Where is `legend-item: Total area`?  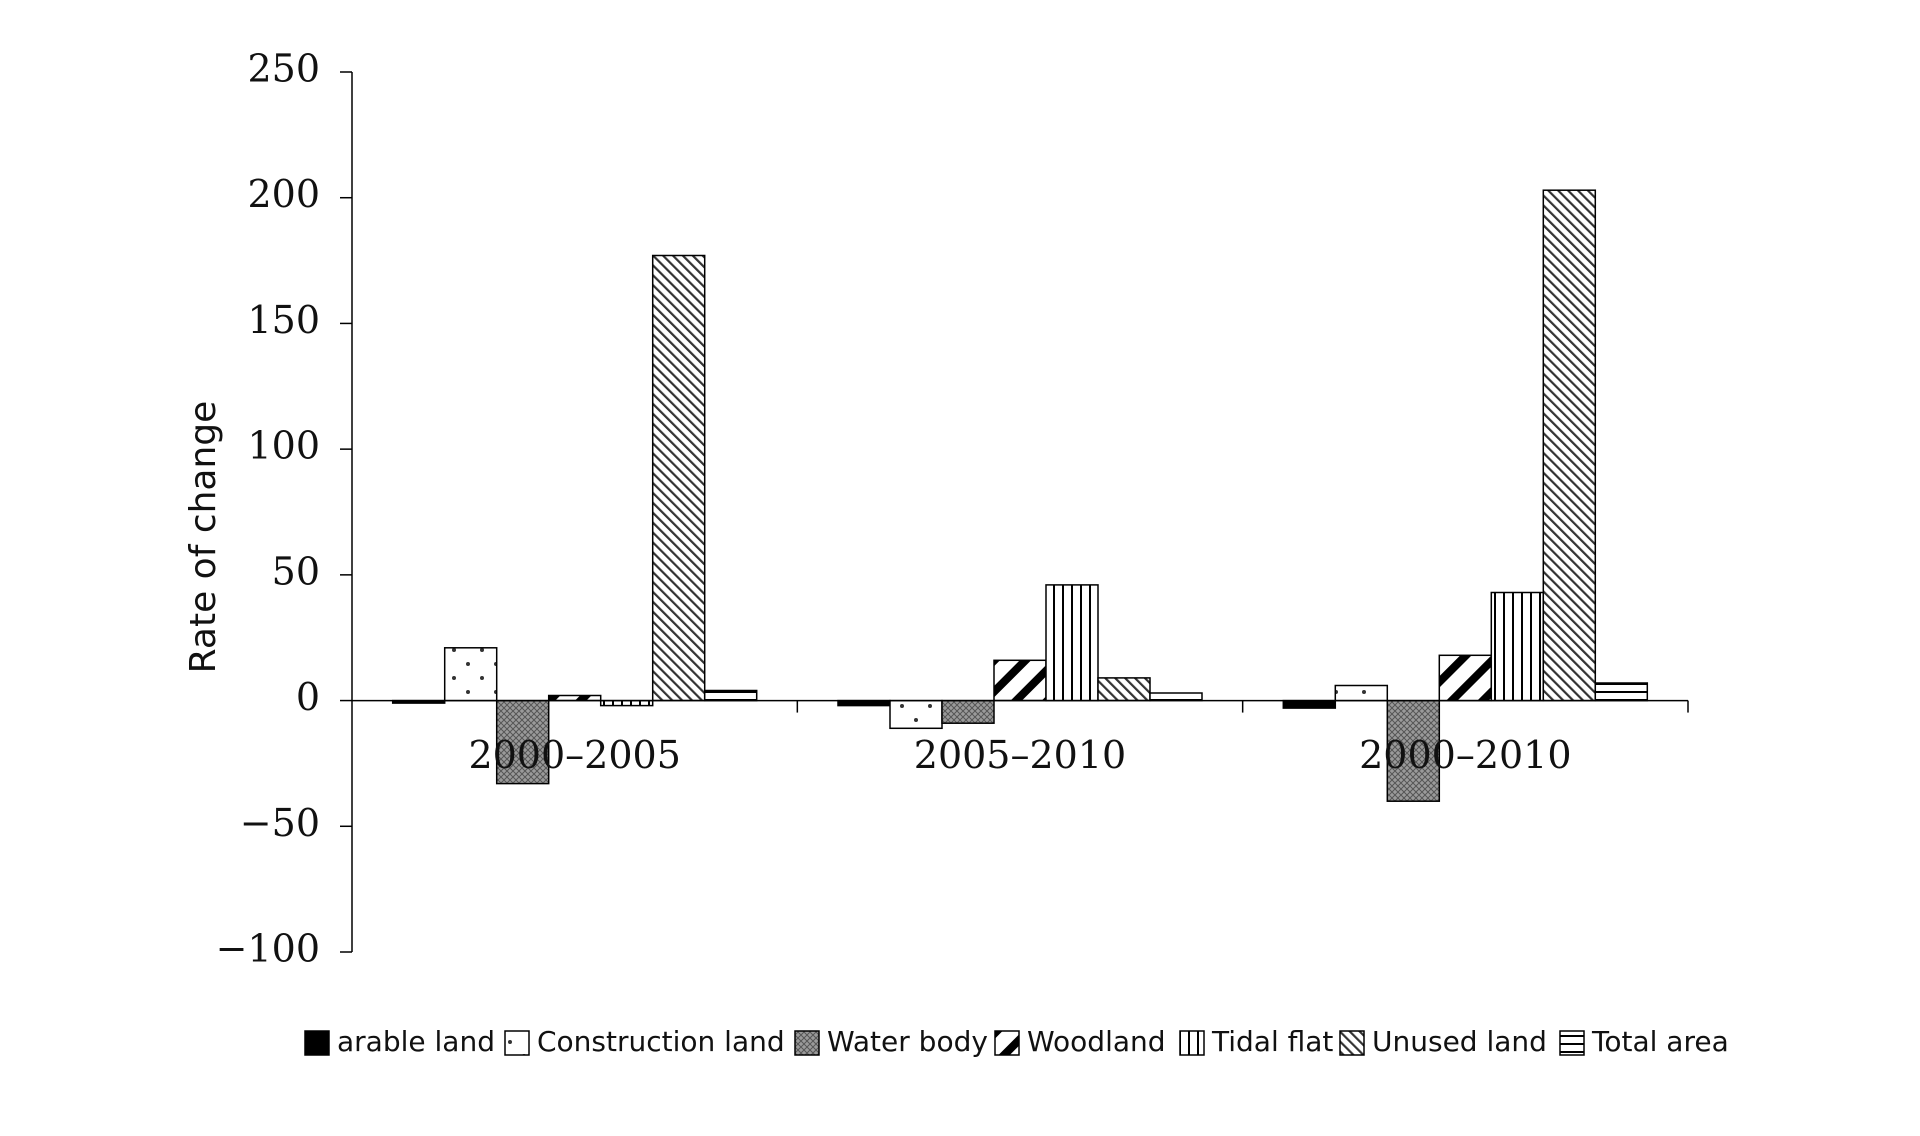 legend-item: Total area is located at coordinates (1644, 1041).